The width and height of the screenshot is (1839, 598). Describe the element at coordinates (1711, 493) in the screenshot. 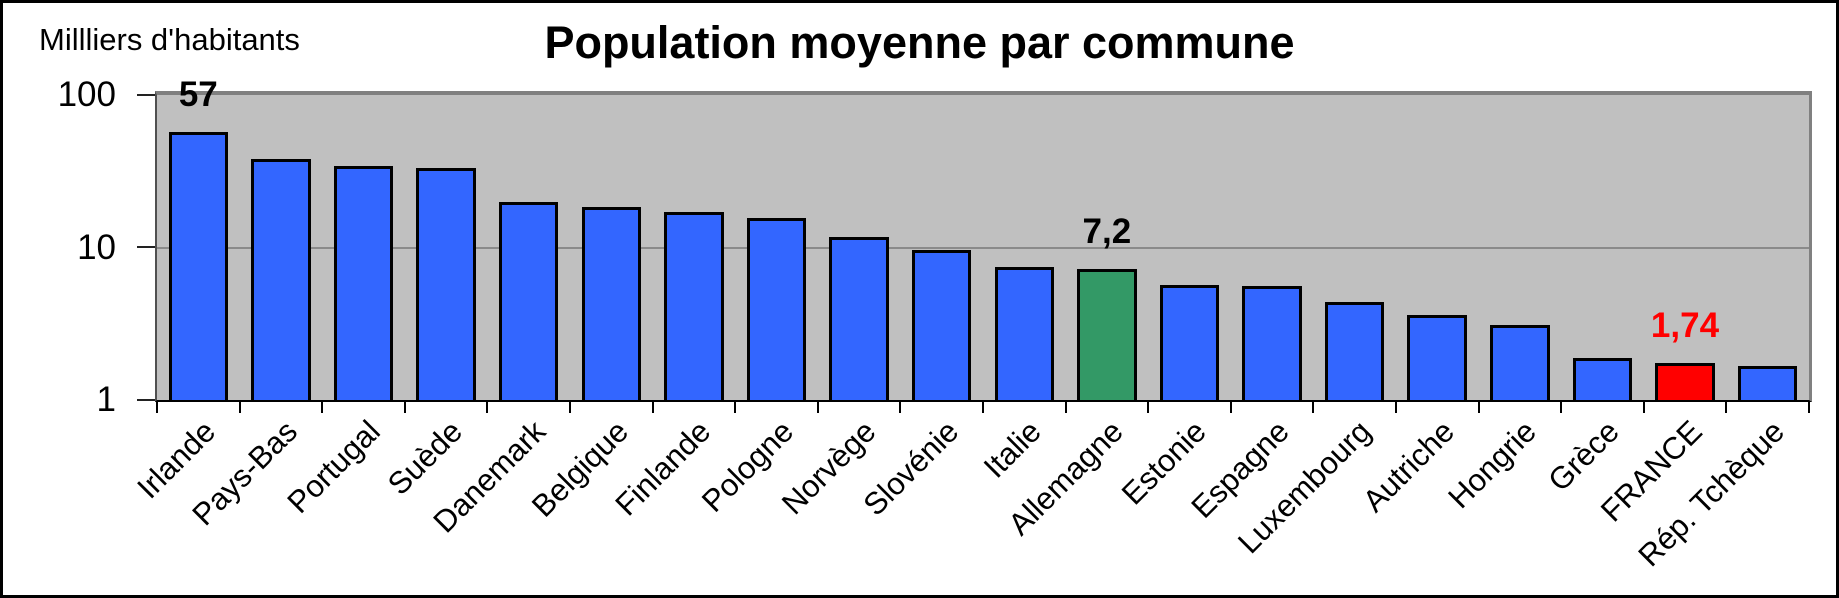

I see `x-category-label-text: Rép. Tchèque` at that location.